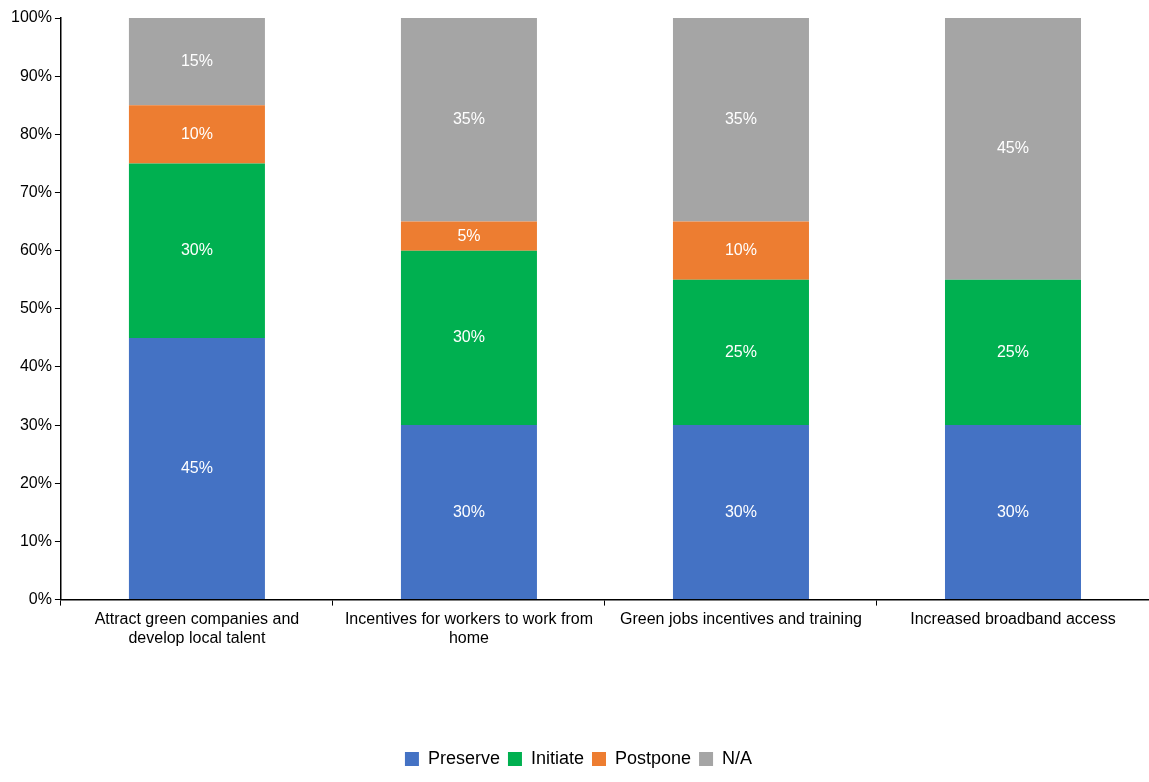 The height and width of the screenshot is (782, 1149). What do you see at coordinates (463, 757) in the screenshot?
I see `legend-label: Preserve` at bounding box center [463, 757].